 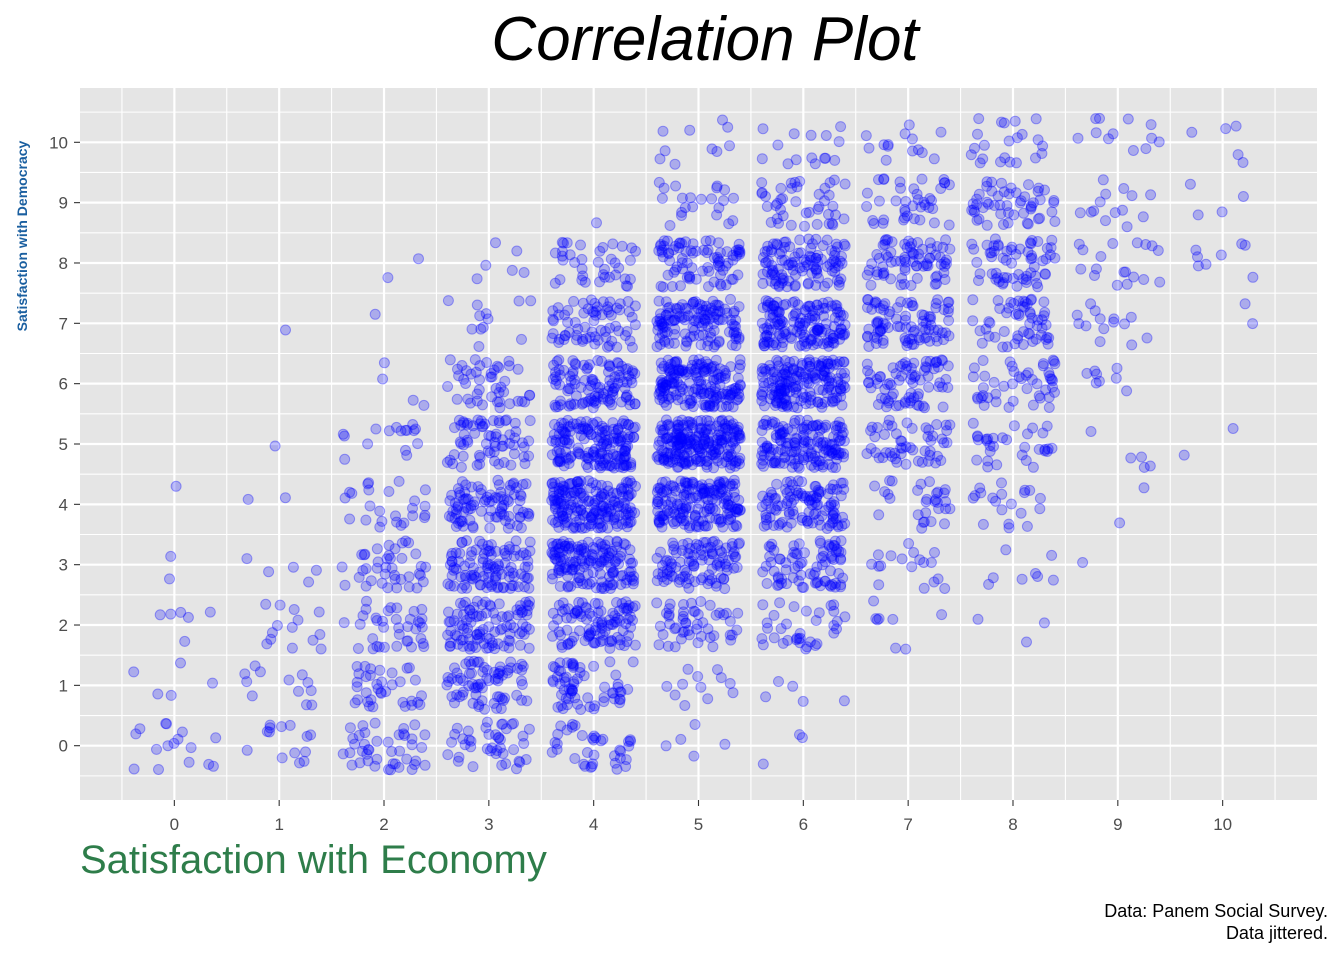 I want to click on y-tick-label: 5, so click(x=63, y=444).